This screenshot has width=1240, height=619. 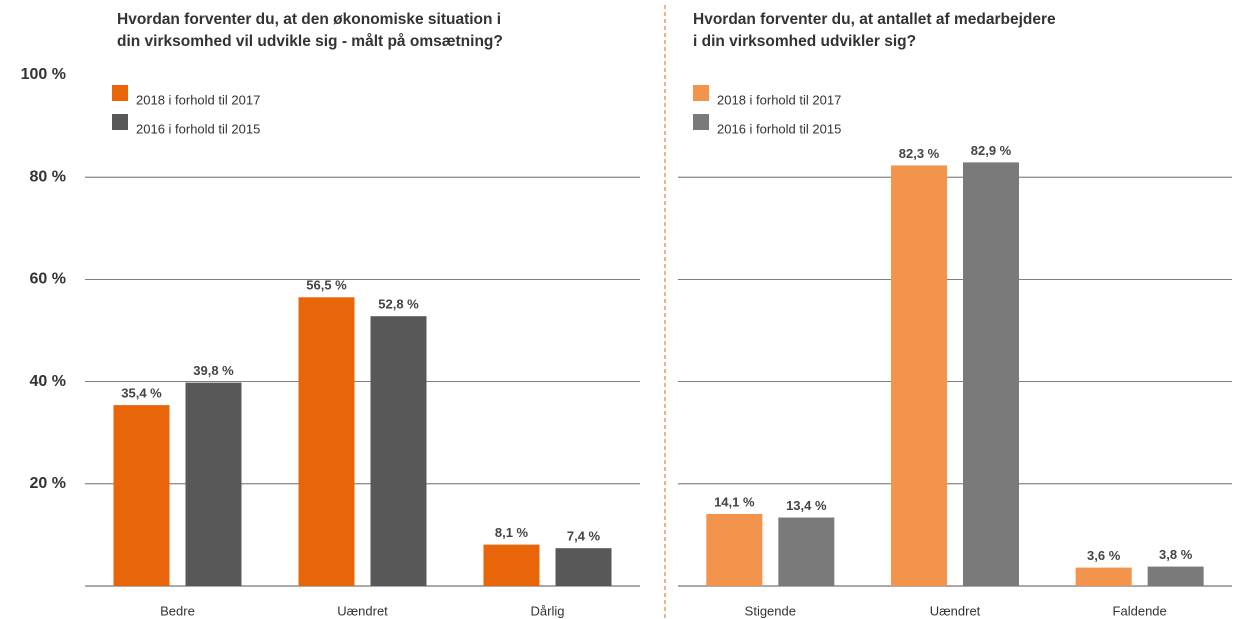 What do you see at coordinates (177, 610) in the screenshot?
I see `x-tick-label: Bedre` at bounding box center [177, 610].